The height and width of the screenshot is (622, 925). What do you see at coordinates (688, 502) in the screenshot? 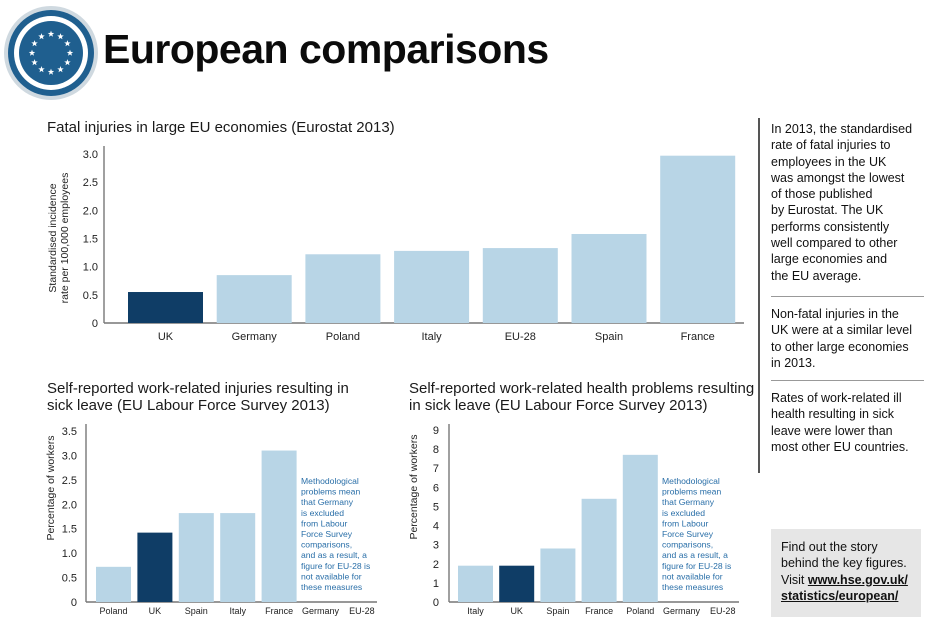
I see `health-note-line: that Germany` at bounding box center [688, 502].